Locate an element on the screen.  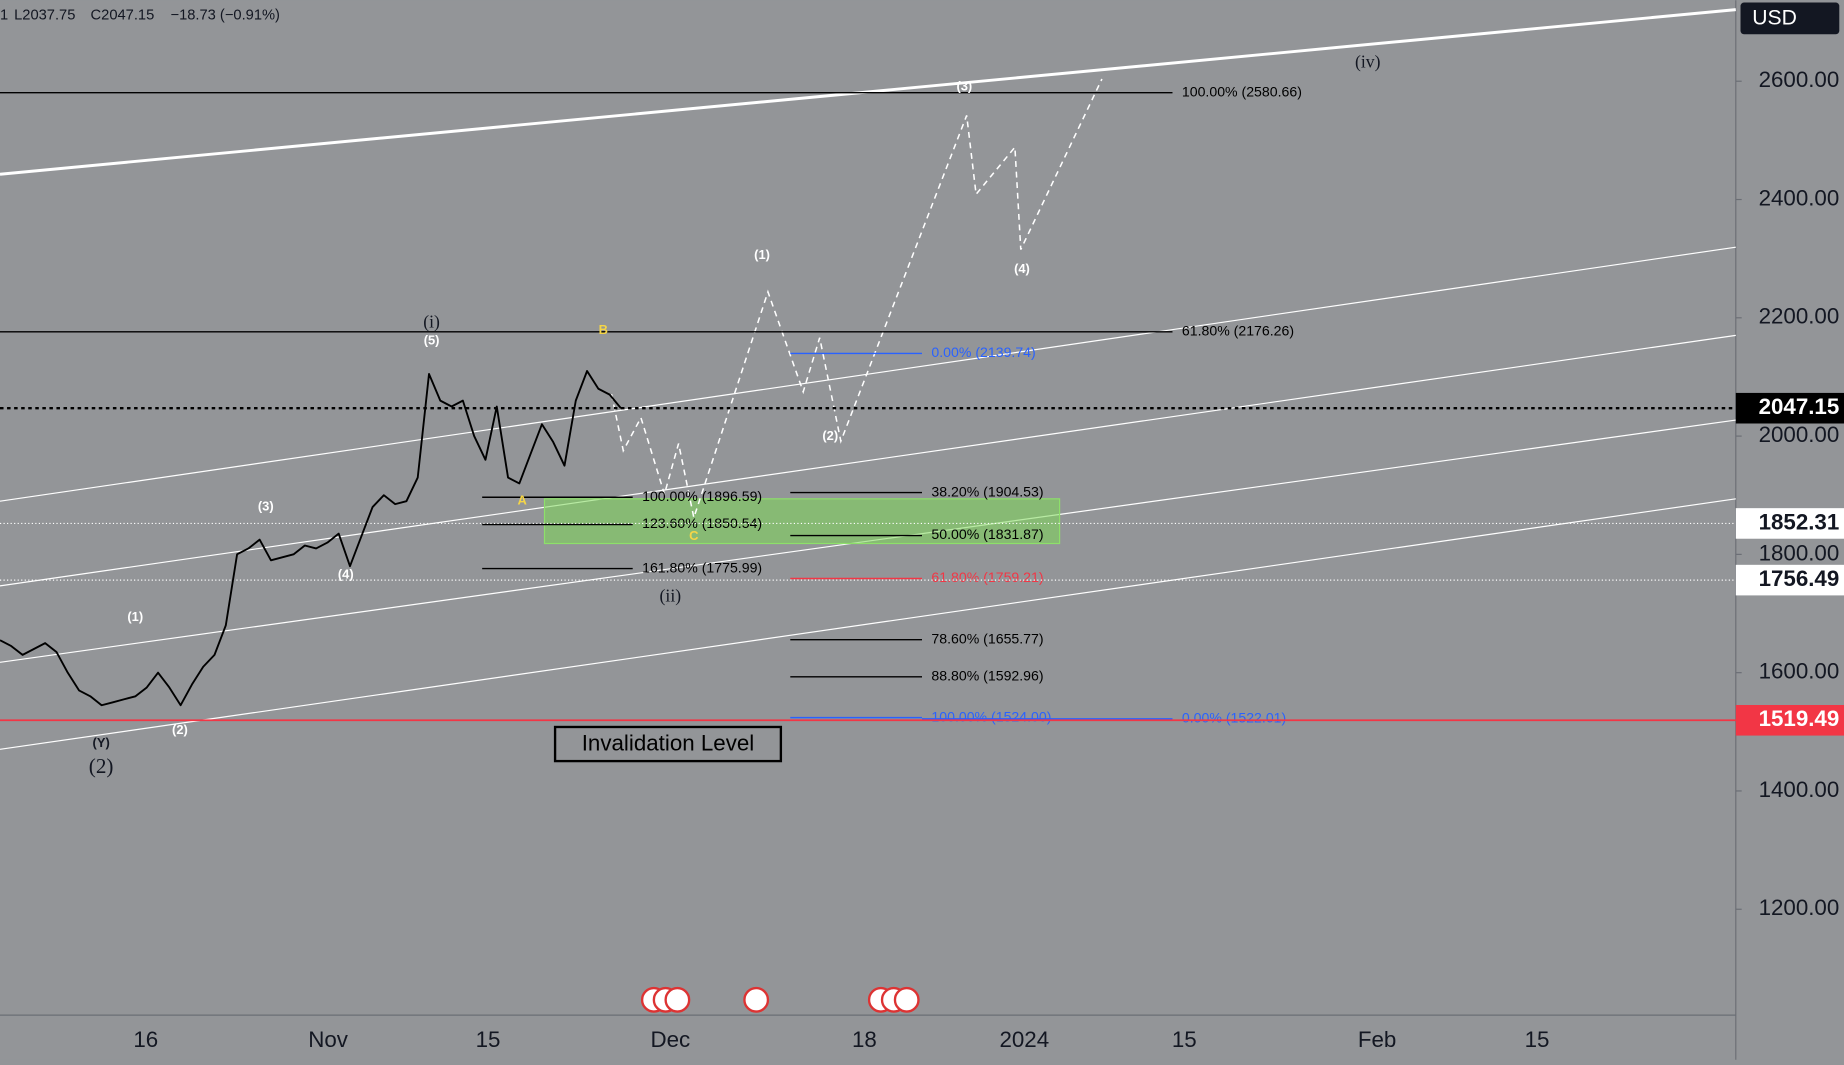
wave-label: (ii) is located at coordinates (671, 596).